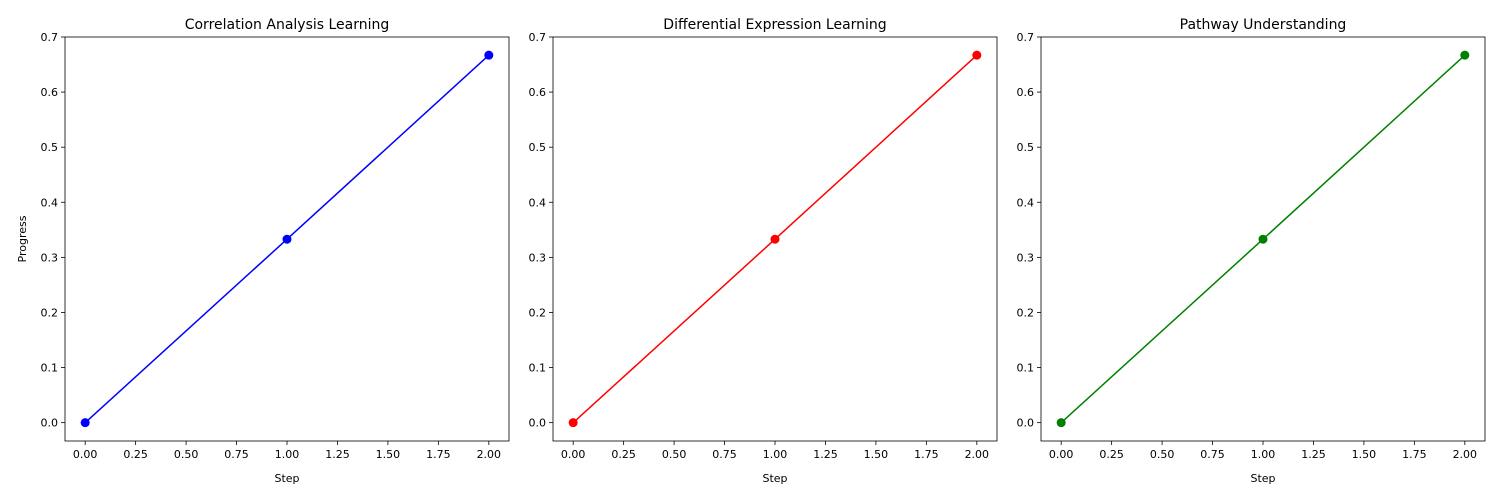 Image resolution: width=1500 pixels, height=500 pixels. Describe the element at coordinates (774, 25) in the screenshot. I see `chart-title: Differential Expression Learning` at that location.